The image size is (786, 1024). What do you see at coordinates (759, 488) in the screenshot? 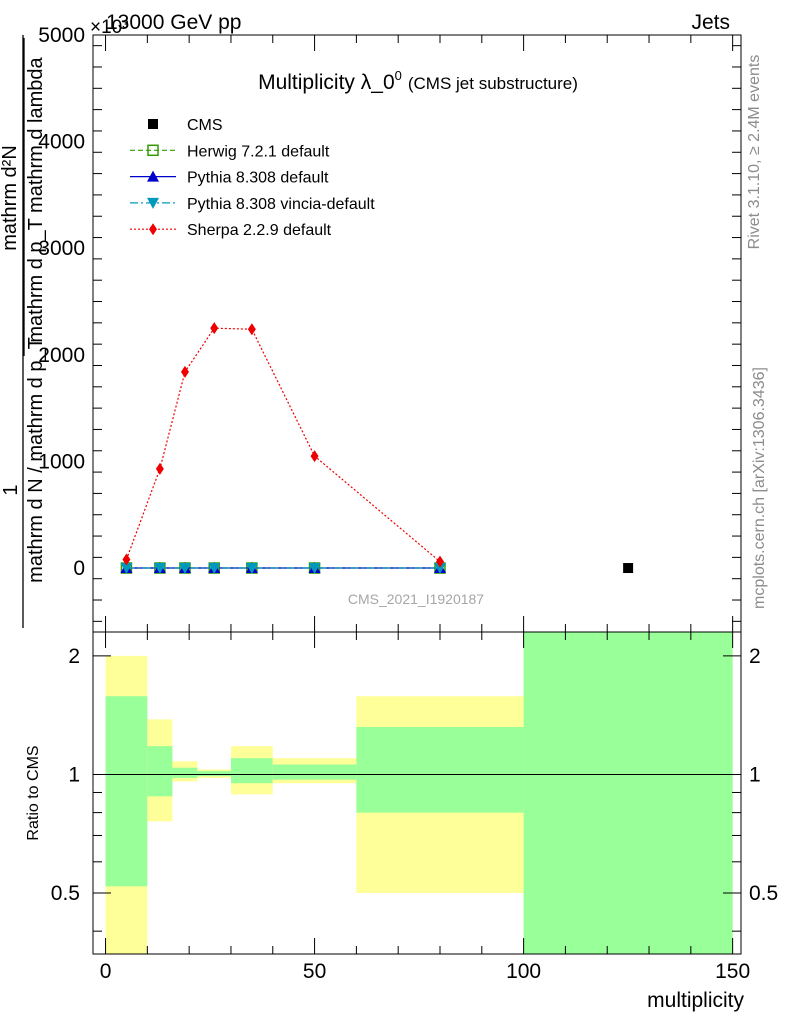
I see `mcplots-label: mcplots.cern.ch [arXiv:1306.3436]` at bounding box center [759, 488].